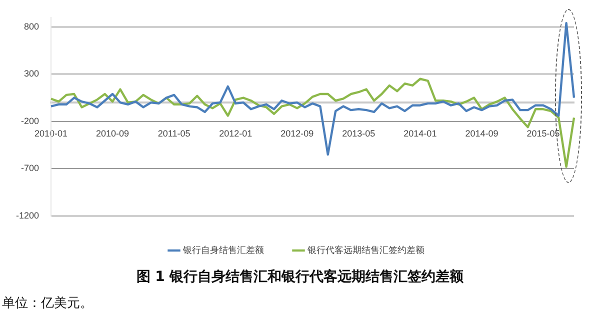 This screenshot has height=326, width=600. What do you see at coordinates (235, 133) in the screenshot?
I see `x-tick-label: 2012-01` at bounding box center [235, 133].